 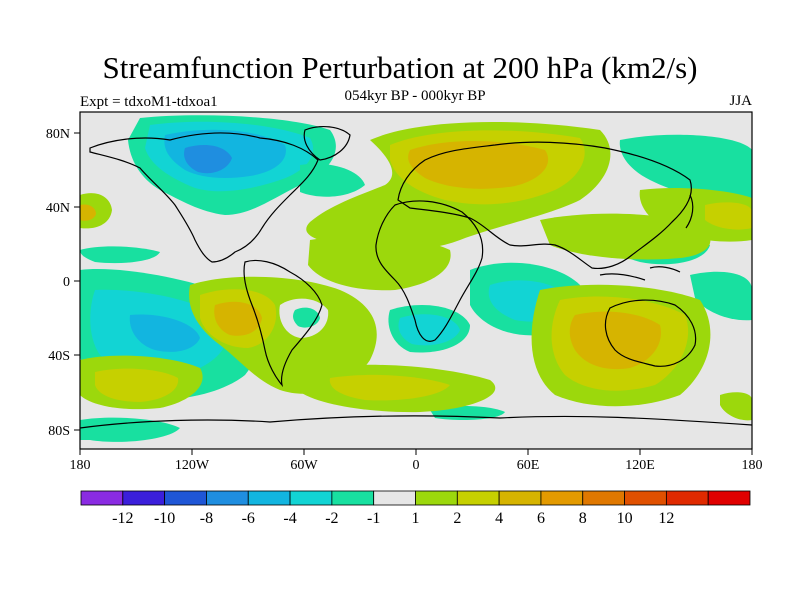 I want to click on colorbar-label: -1, so click(x=373, y=518).